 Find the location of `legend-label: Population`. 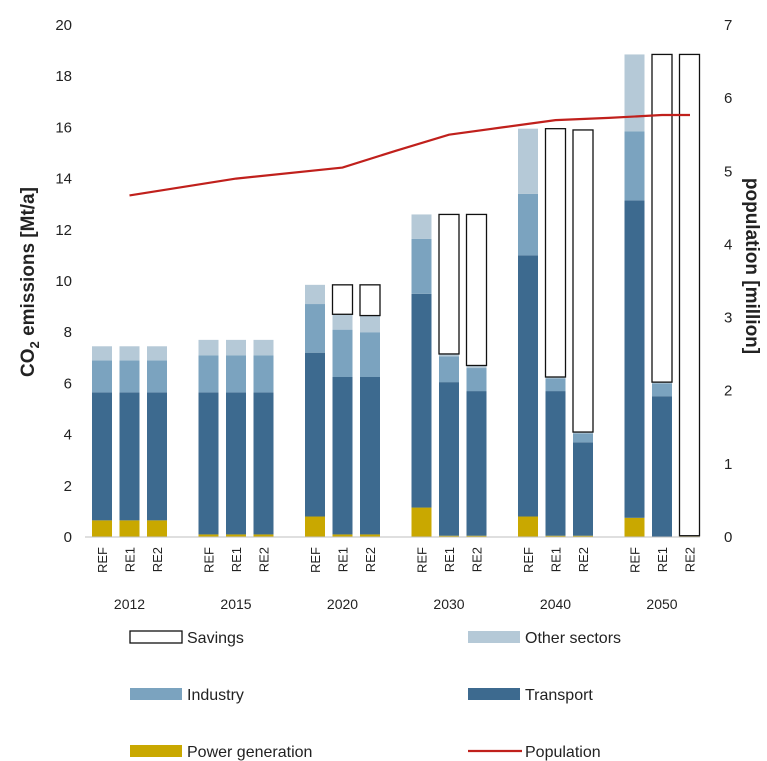

legend-label: Population is located at coordinates (563, 752).